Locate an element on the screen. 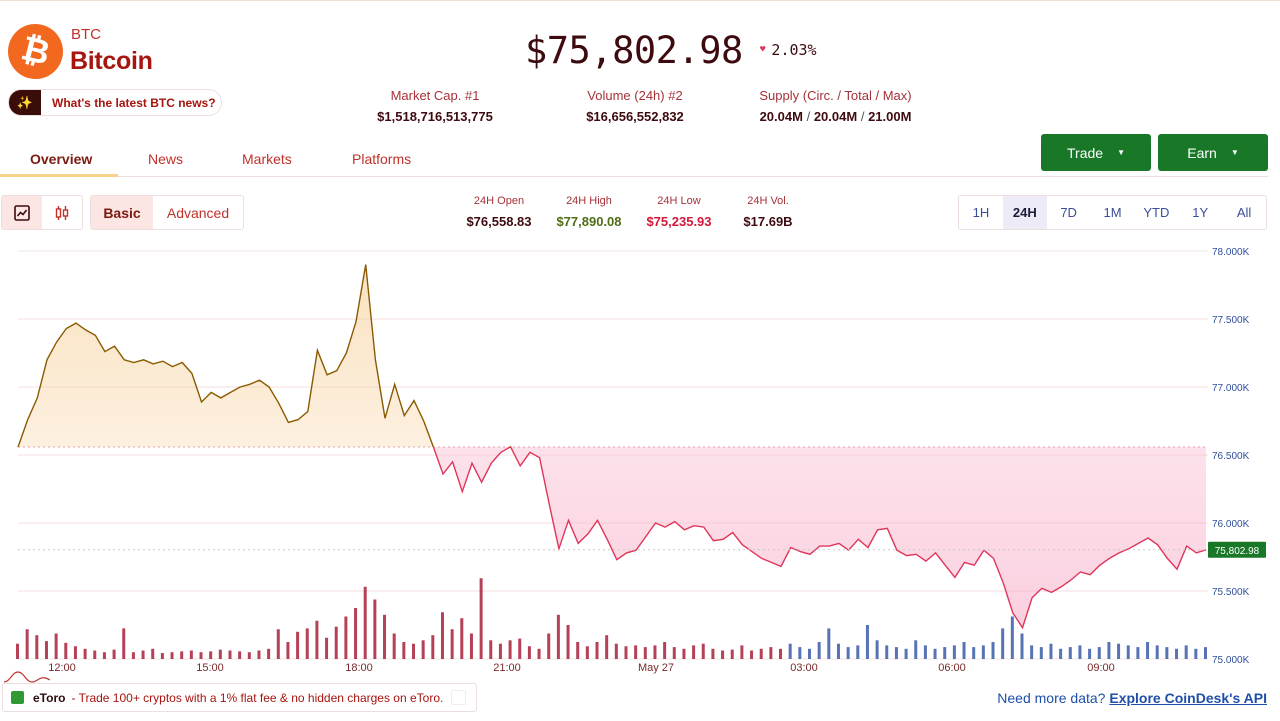  advanced-mode-button: Advanced is located at coordinates (198, 212).